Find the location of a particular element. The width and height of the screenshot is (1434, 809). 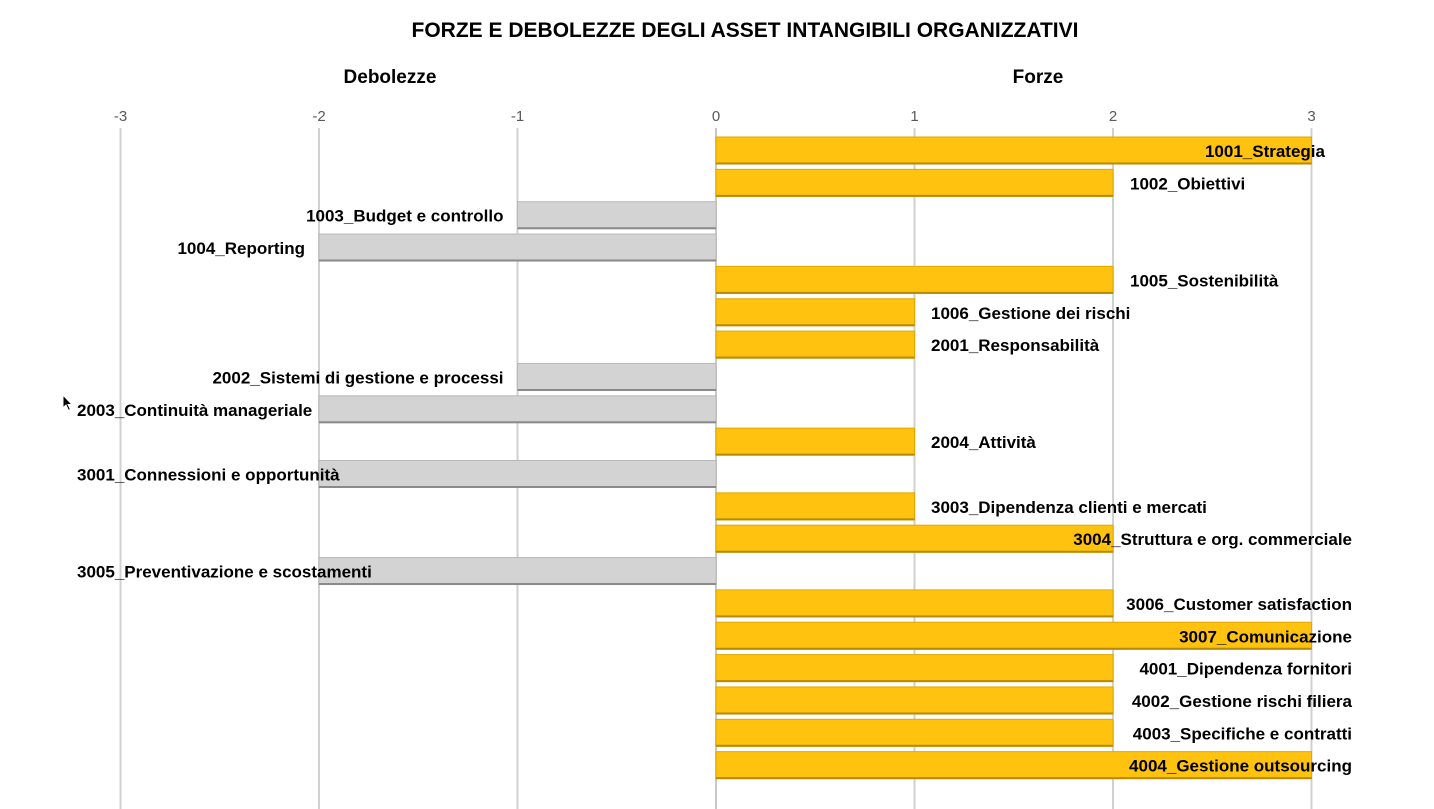

bar-label: 2002_Sistemi di gestione e processi is located at coordinates (357, 377).